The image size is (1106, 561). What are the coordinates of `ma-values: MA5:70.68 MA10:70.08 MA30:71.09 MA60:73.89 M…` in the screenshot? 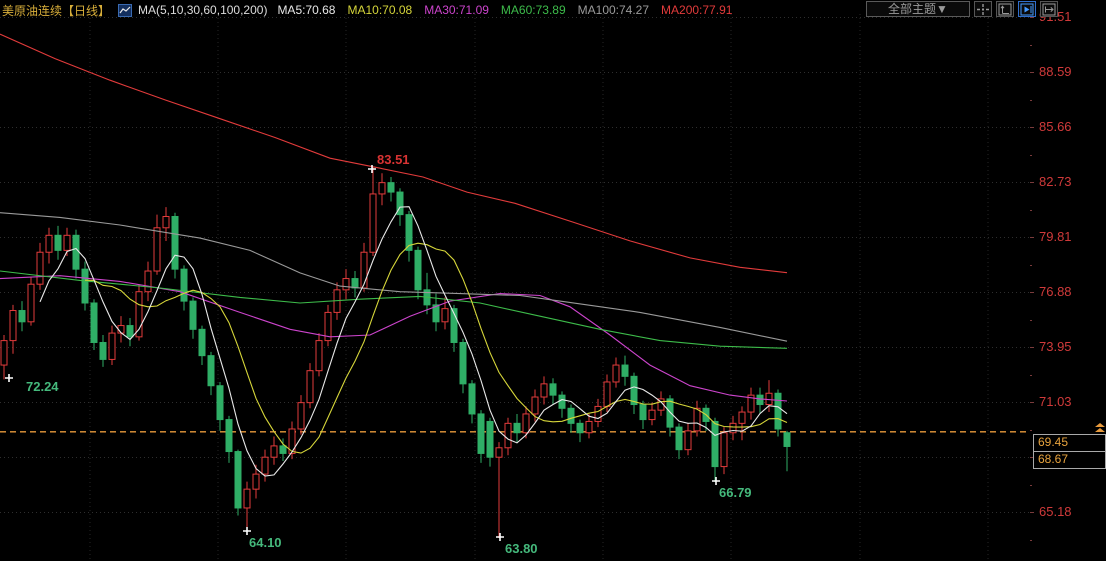 It's located at (510, 10).